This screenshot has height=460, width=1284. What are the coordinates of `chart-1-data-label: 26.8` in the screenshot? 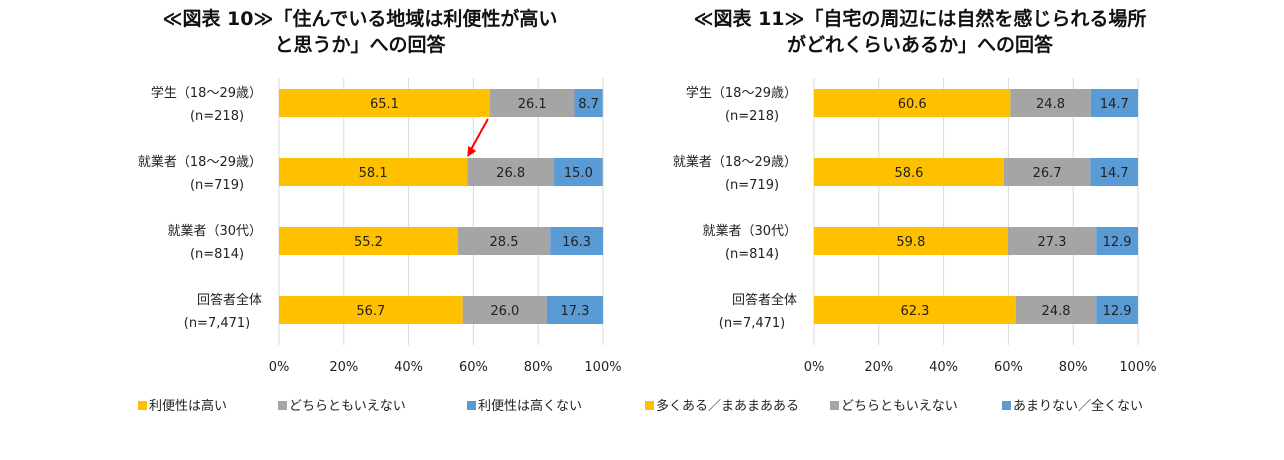 It's located at (510, 173).